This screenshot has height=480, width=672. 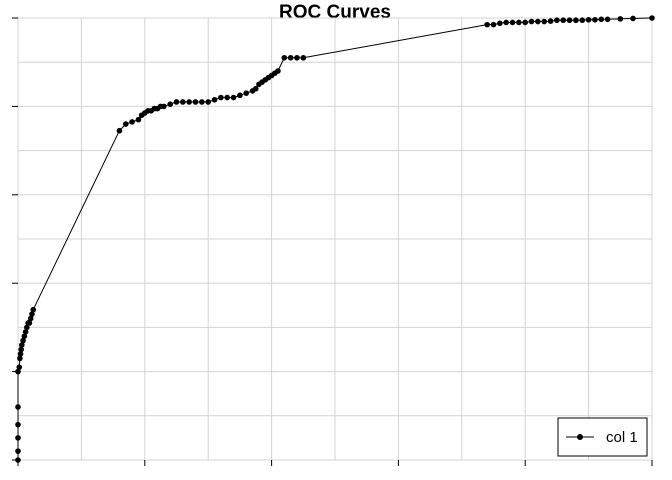 I want to click on legend: col 1, so click(x=602, y=437).